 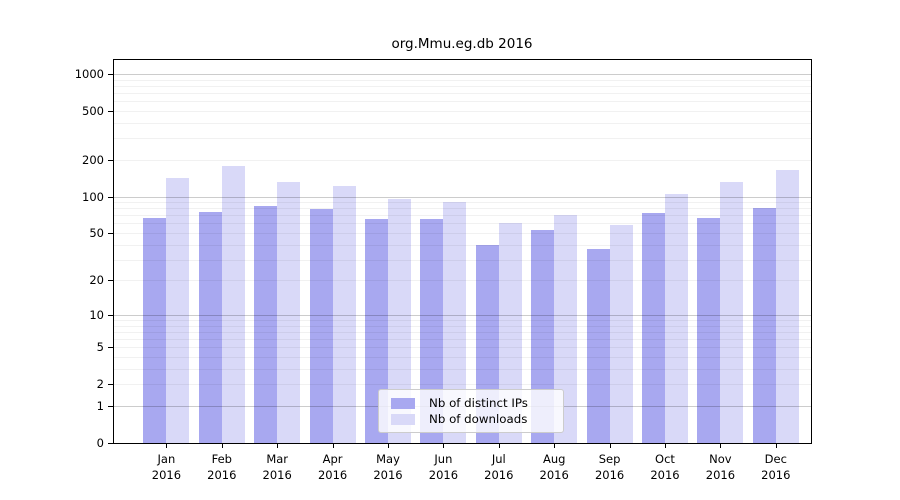 What do you see at coordinates (455, 322) in the screenshot?
I see `bar-jun-downloads` at bounding box center [455, 322].